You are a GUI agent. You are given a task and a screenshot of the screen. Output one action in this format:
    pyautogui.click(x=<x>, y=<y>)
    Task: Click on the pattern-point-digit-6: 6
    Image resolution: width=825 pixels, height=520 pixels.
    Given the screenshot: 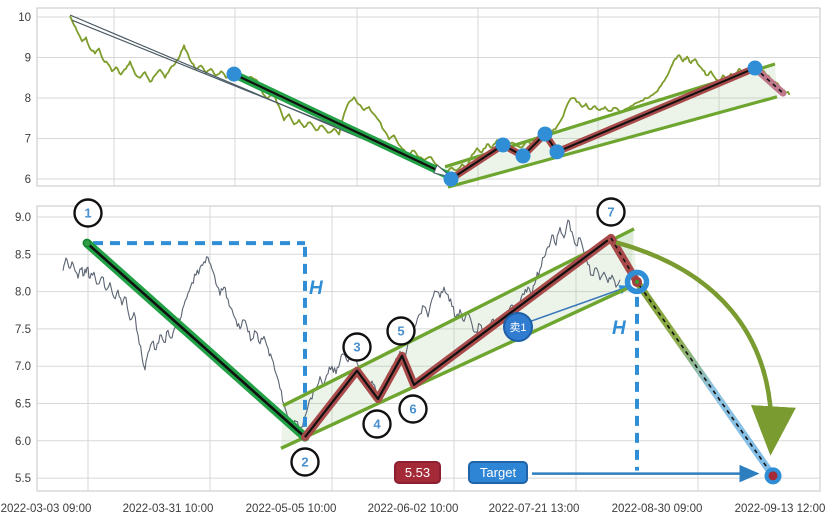 What is the action you would take?
    pyautogui.click(x=412, y=409)
    